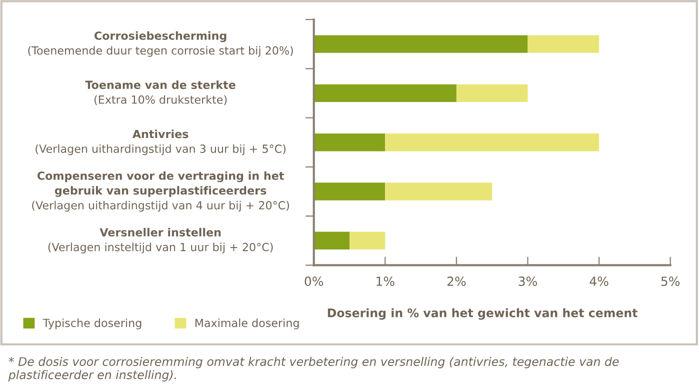  I want to click on y-tick-label: Antivries (Verlagen uithardingstijd van 3 uur bij + 5°C), so click(161, 143).